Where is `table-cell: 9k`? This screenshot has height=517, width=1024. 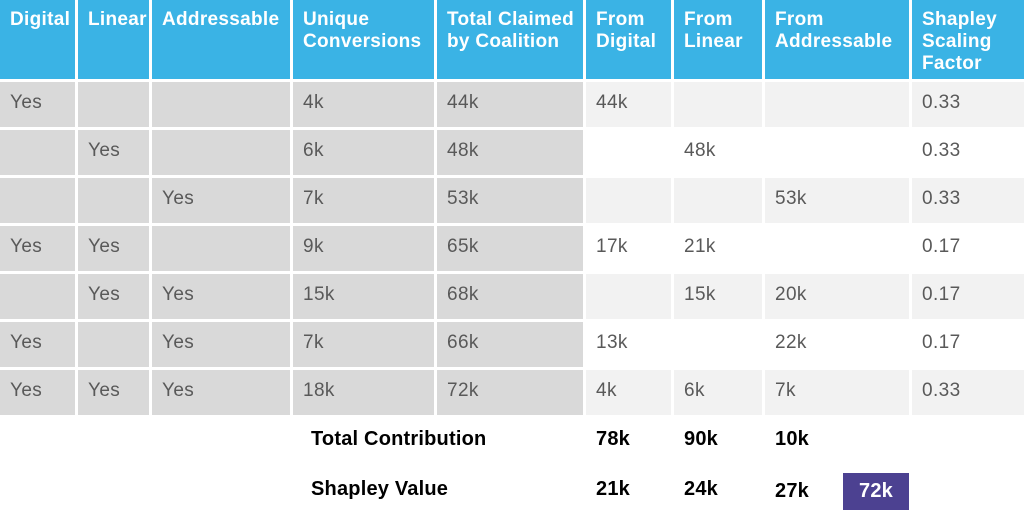
table-cell: 9k is located at coordinates (363, 248).